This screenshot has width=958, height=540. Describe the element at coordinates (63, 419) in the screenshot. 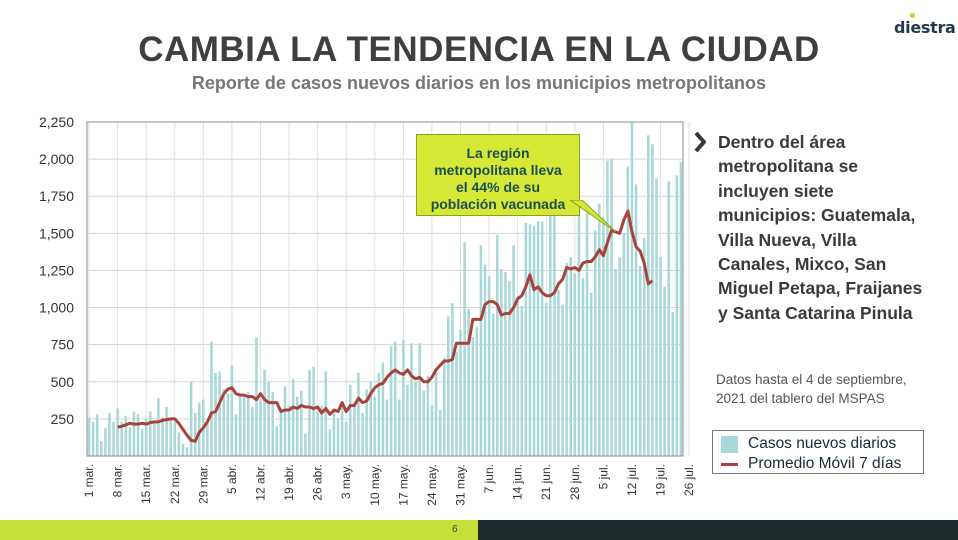

I see `y-tick-label: 250` at that location.